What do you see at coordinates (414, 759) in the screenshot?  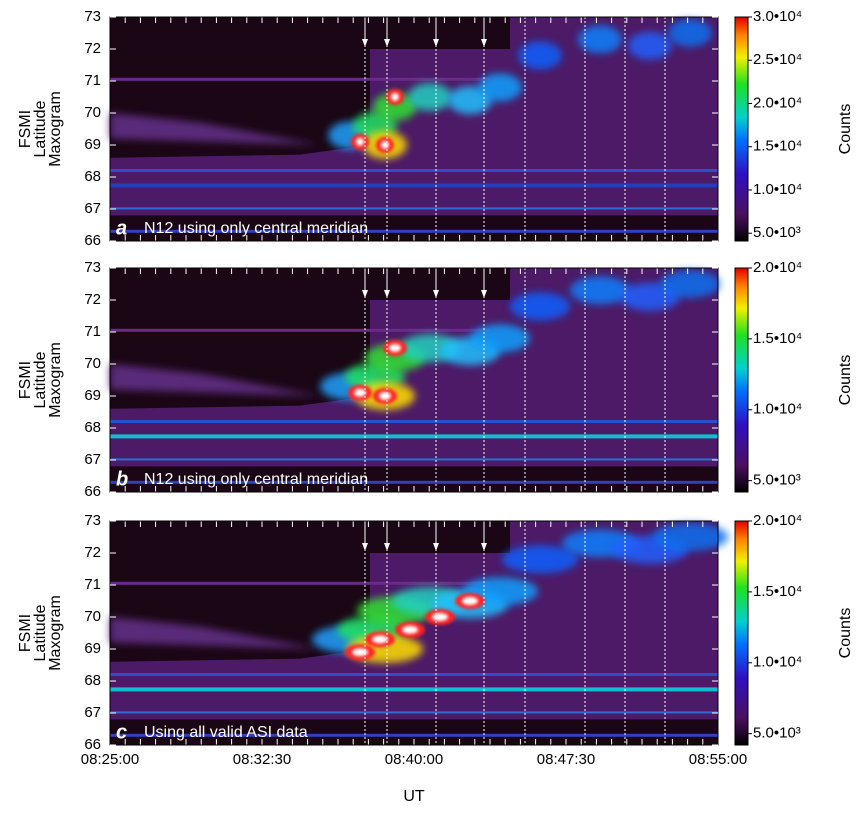 I see `x-tick-label: 08:40:00` at bounding box center [414, 759].